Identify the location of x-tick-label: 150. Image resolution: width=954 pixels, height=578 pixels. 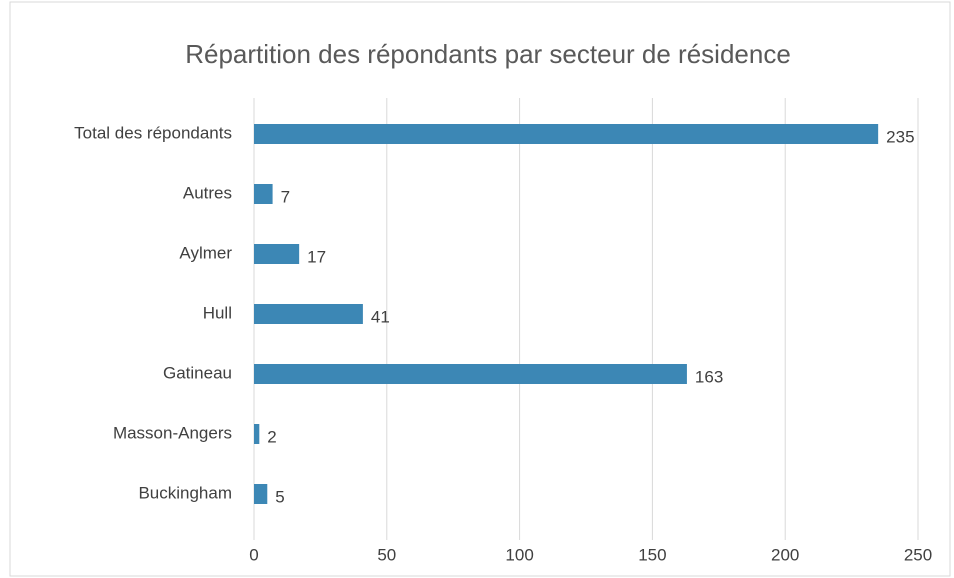
(652, 554).